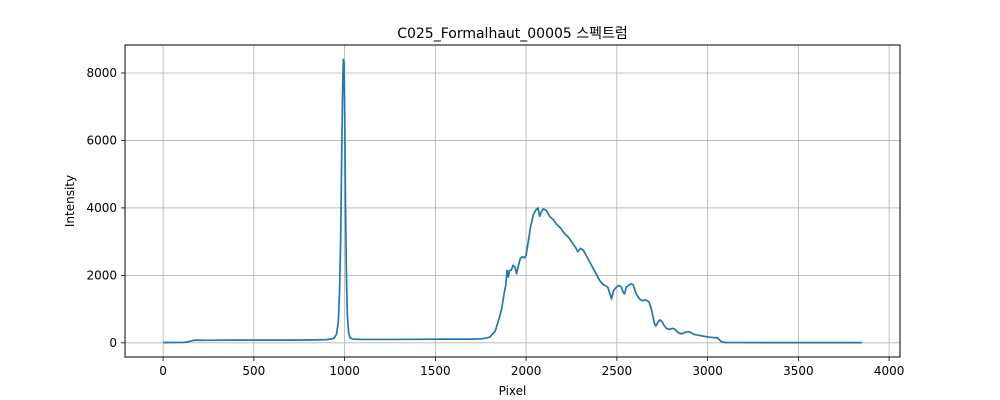 The width and height of the screenshot is (1000, 400). I want to click on x-tick-label: 4000, so click(889, 371).